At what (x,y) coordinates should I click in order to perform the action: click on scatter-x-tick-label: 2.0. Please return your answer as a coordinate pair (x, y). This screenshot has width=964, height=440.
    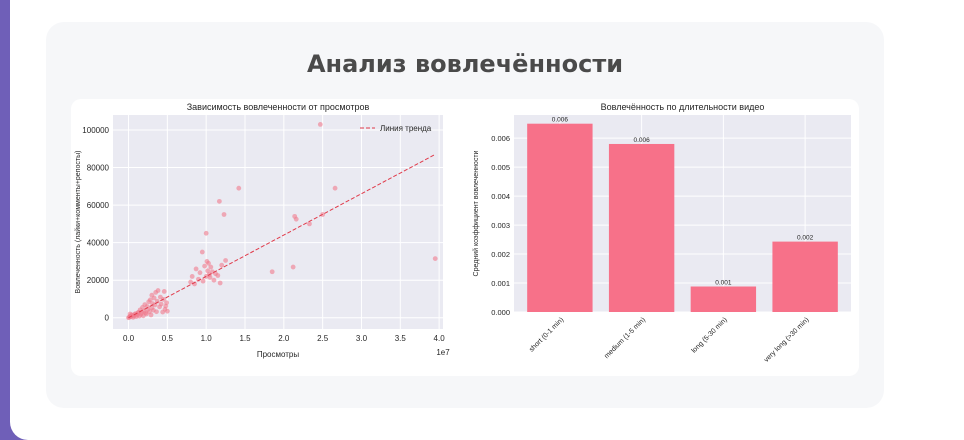
    Looking at the image, I should click on (284, 338).